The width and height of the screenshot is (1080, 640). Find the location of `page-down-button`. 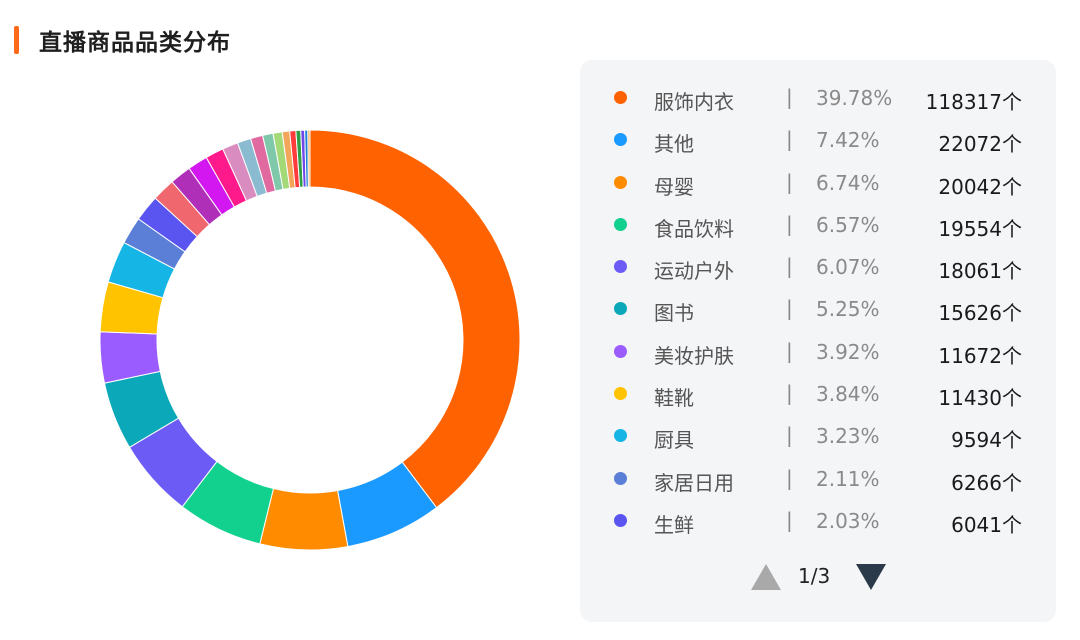

page-down-button is located at coordinates (871, 577).